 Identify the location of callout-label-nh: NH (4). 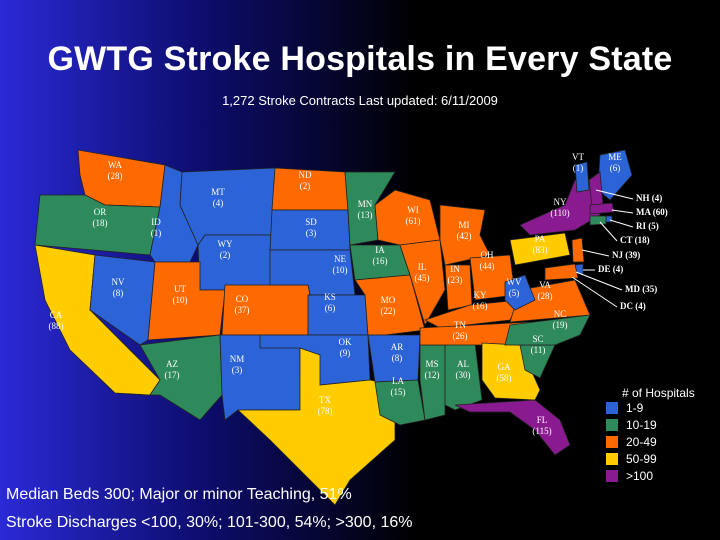
(649, 198).